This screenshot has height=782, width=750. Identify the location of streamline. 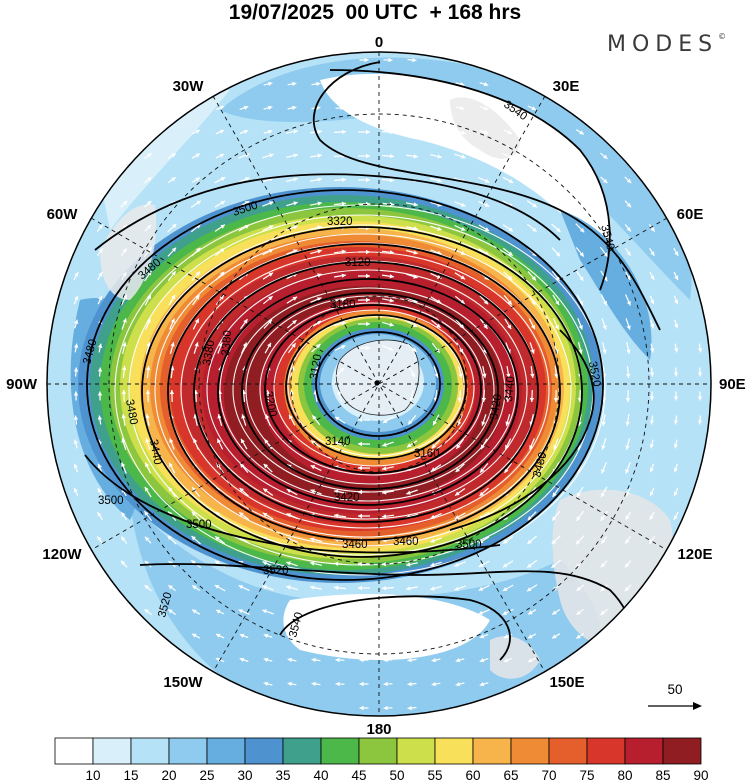
(376, 386).